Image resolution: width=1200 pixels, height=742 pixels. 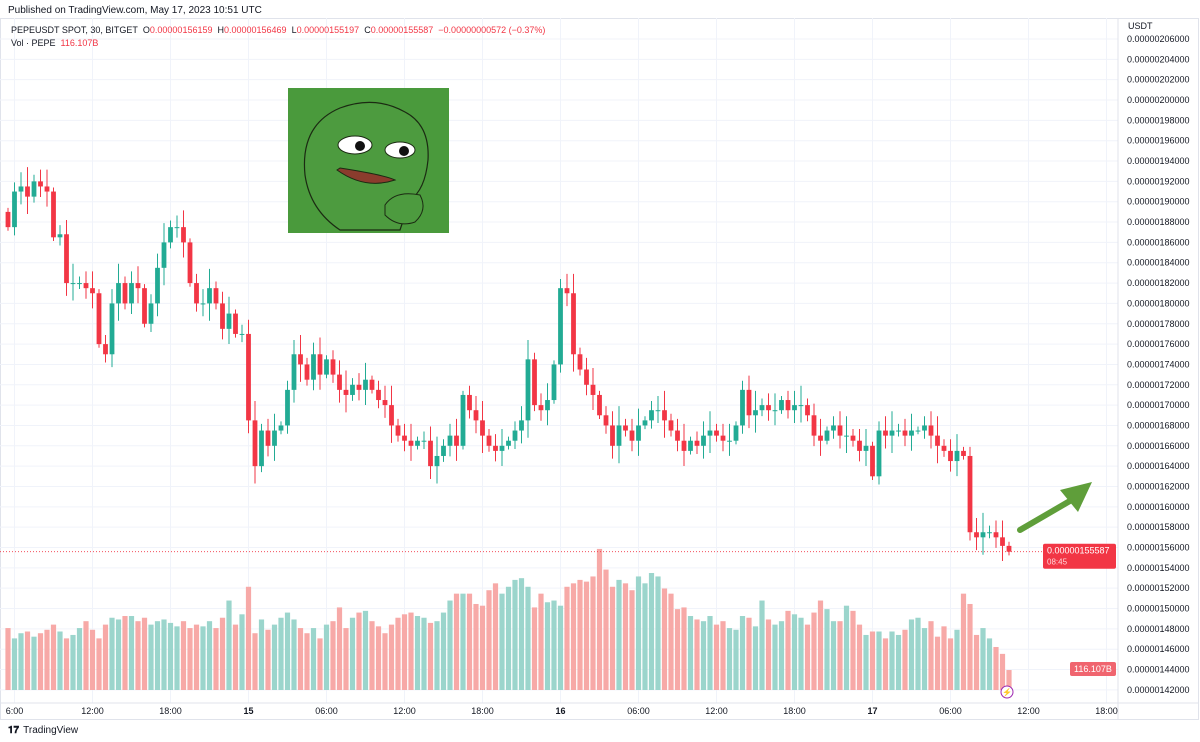 I want to click on price-tick-label: 0.00000202000, so click(x=1158, y=80).